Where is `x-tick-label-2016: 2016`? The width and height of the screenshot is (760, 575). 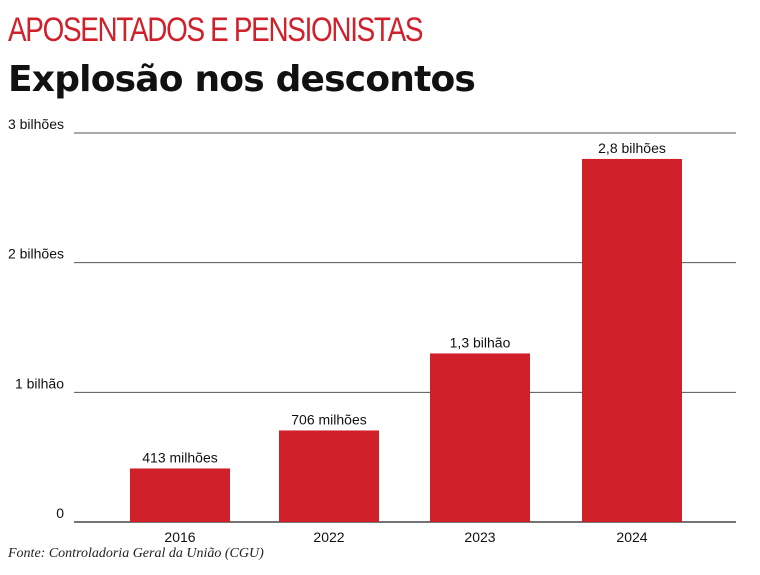 x-tick-label-2016: 2016 is located at coordinates (179, 537).